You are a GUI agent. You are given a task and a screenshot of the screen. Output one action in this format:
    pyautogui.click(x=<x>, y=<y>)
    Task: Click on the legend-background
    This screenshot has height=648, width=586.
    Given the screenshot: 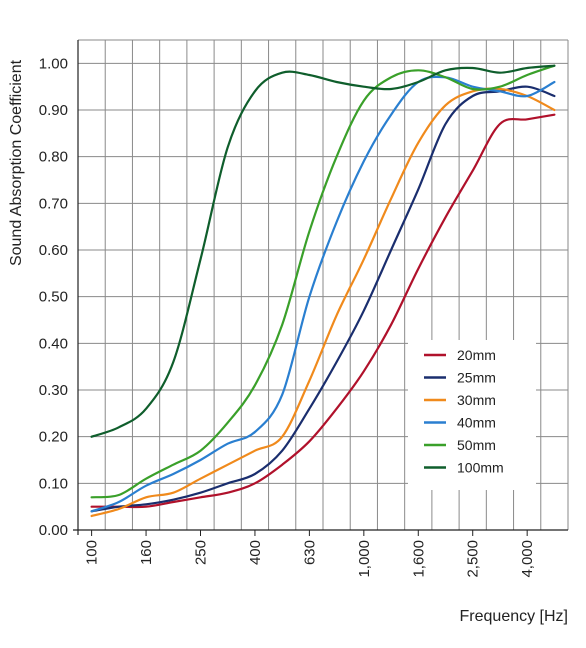 What is the action you would take?
    pyautogui.click(x=472, y=415)
    